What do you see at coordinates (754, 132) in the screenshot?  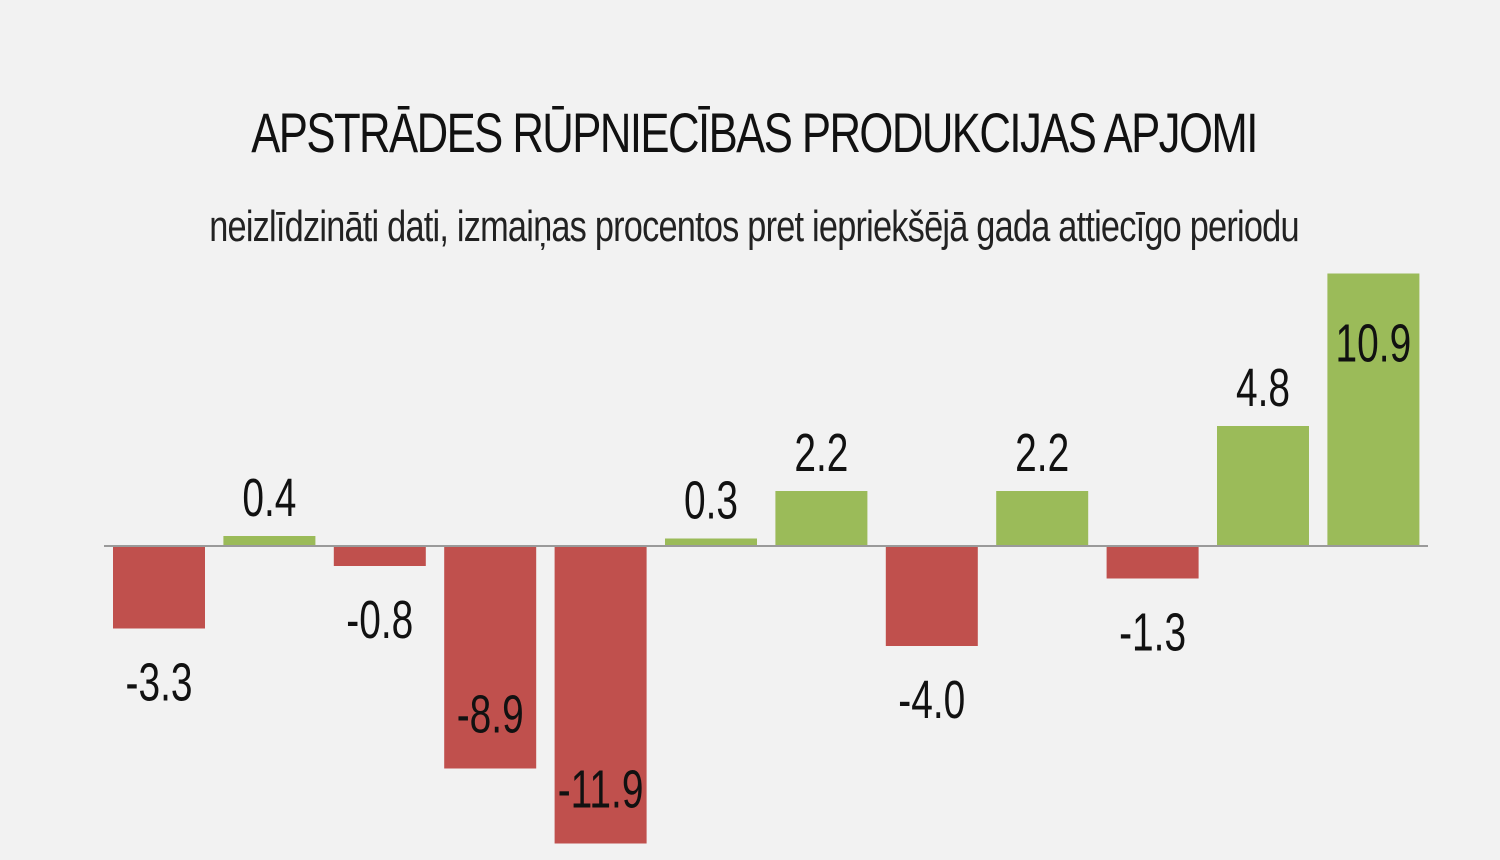 I see `chart-title: APSTRĀDES RŪPNIECĪBAS PRODUKCIJAS APJOMI` at bounding box center [754, 132].